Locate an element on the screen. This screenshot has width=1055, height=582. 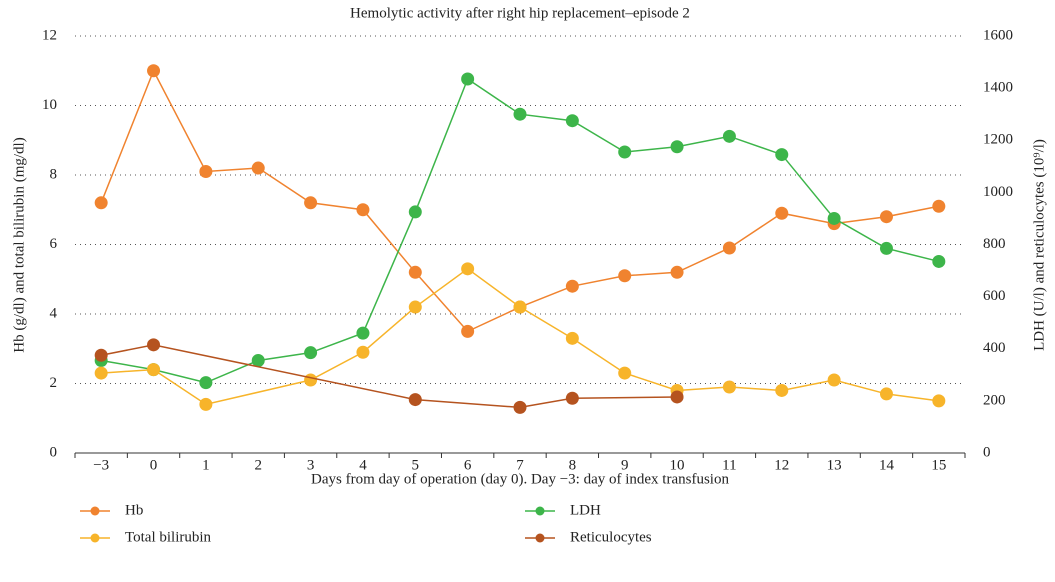
legend-label: LDH is located at coordinates (585, 510).